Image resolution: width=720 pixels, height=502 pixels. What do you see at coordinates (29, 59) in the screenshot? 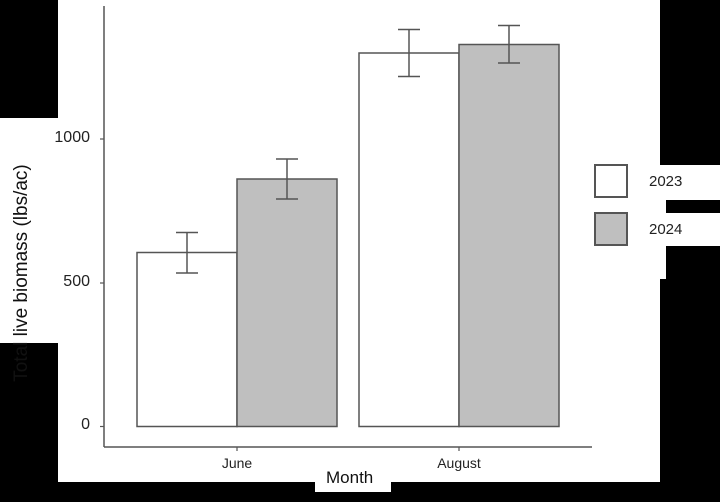
I see `mask-left-top` at bounding box center [29, 59].